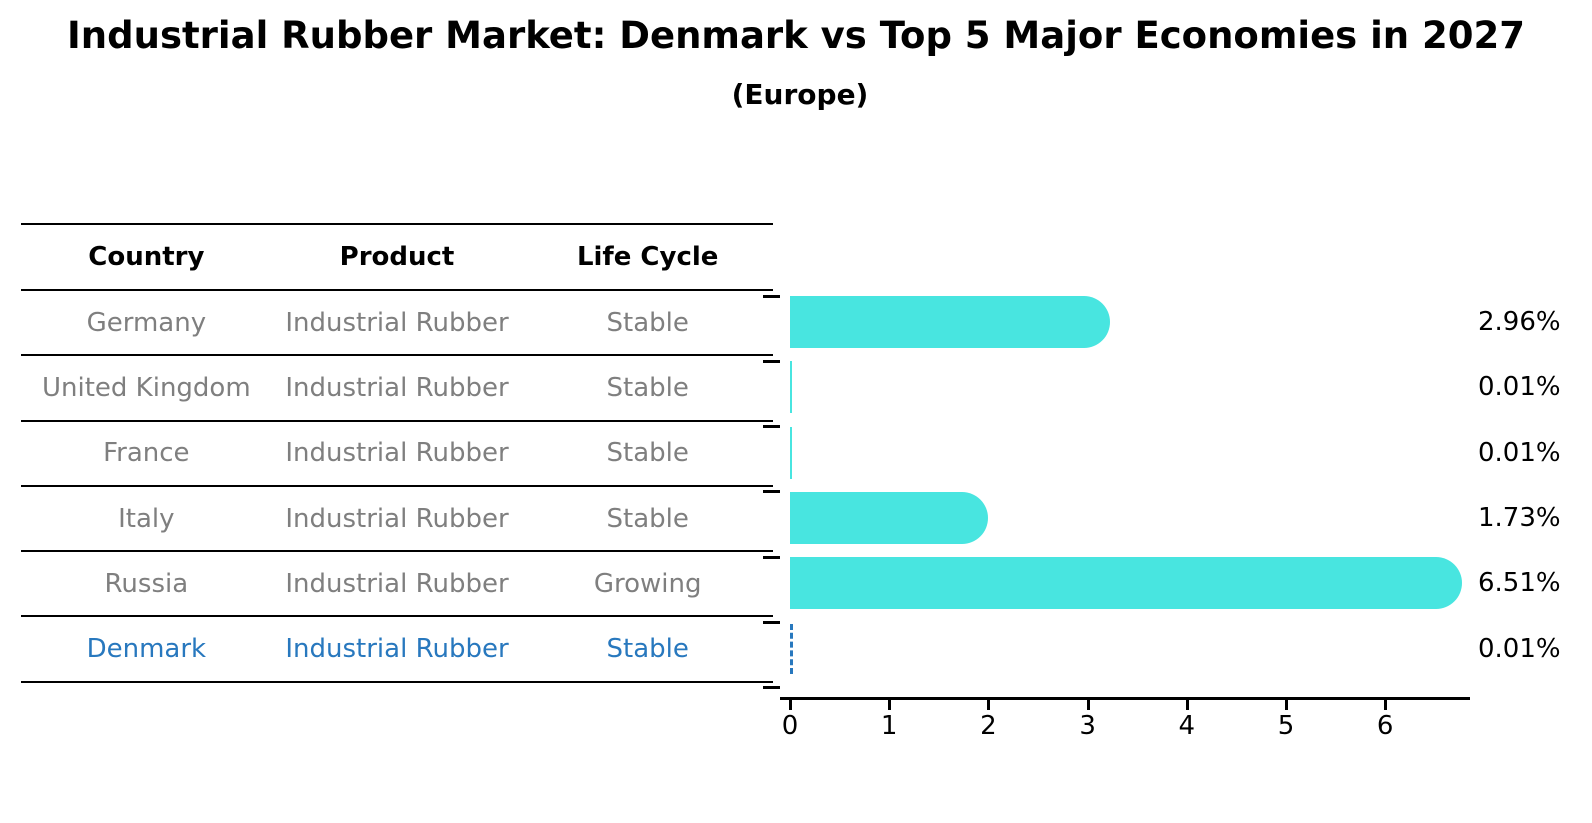 This screenshot has height=823, width=1592. I want to click on bar-value-label: 2.96%, so click(1519, 322).